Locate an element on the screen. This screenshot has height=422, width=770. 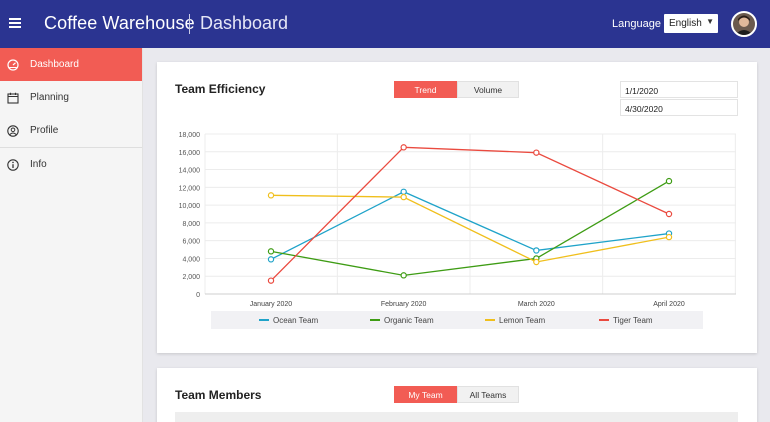
tab-all-teams: All Teams is located at coordinates (488, 394).